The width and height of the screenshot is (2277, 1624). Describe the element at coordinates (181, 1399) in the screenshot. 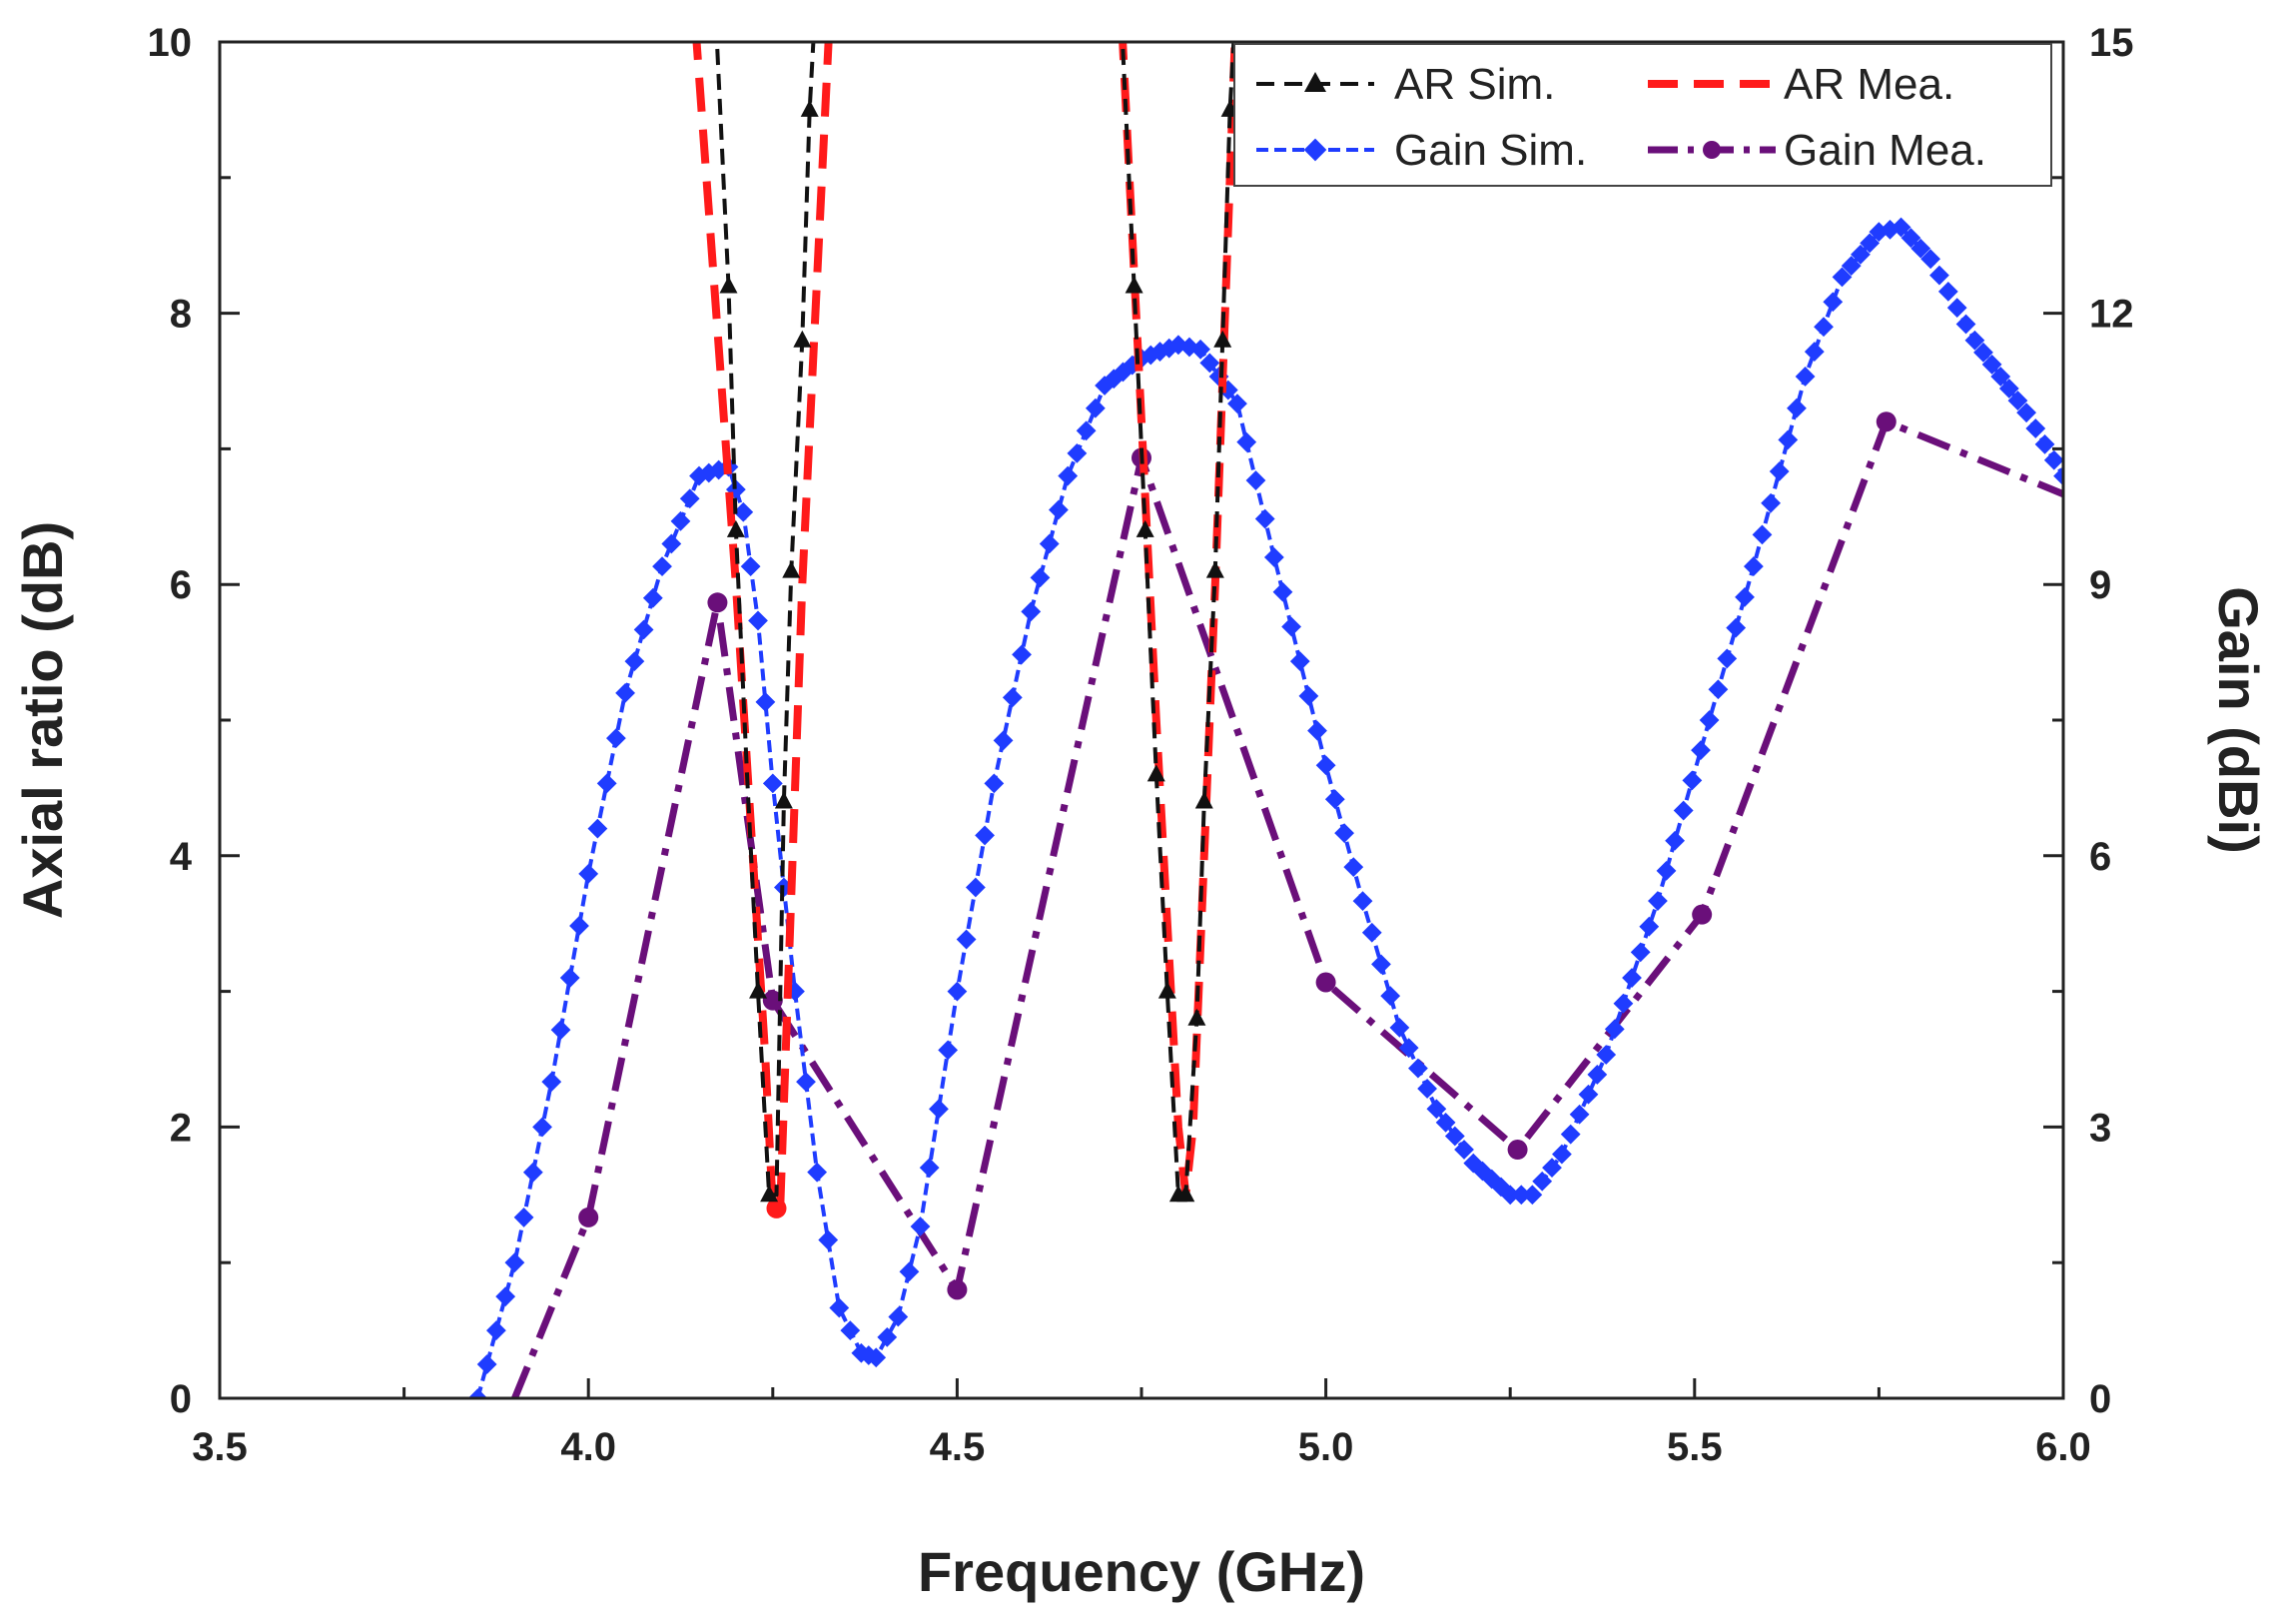

I see `y-left-tick-label: 0` at that location.